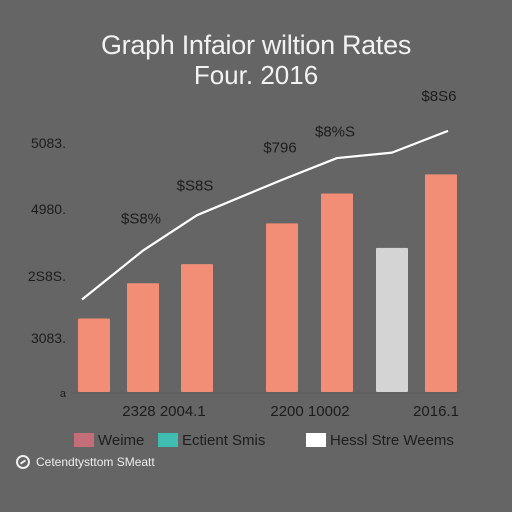 Image resolution: width=512 pixels, height=512 pixels. What do you see at coordinates (335, 131) in the screenshot?
I see `data-label: $8%S` at bounding box center [335, 131].